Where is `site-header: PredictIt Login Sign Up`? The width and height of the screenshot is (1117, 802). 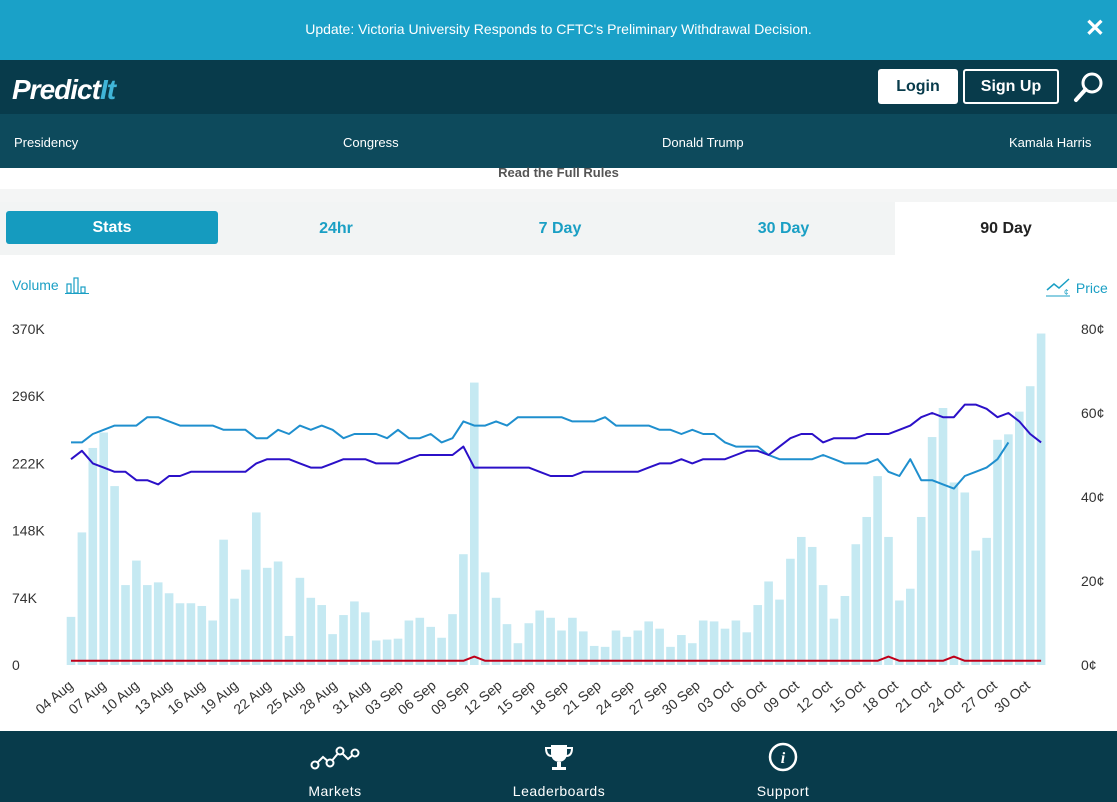 site-header: PredictIt Login Sign Up is located at coordinates (558, 87).